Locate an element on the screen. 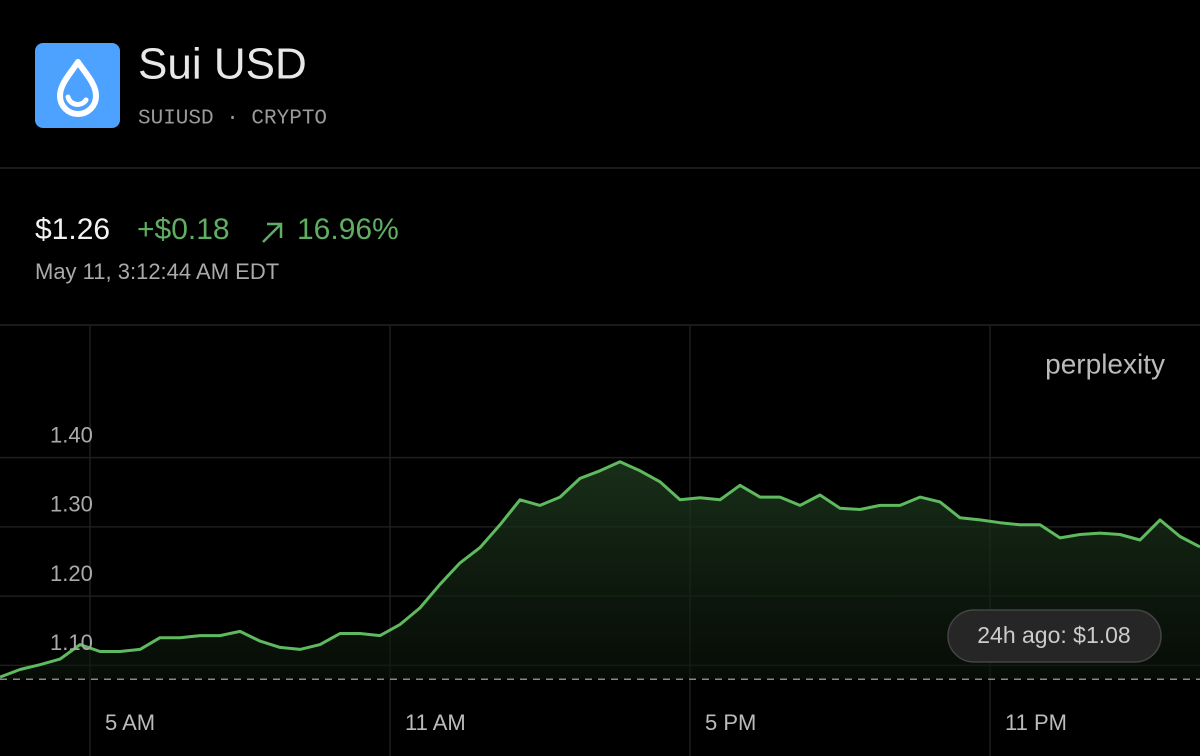  brand: perplexity is located at coordinates (1105, 363).